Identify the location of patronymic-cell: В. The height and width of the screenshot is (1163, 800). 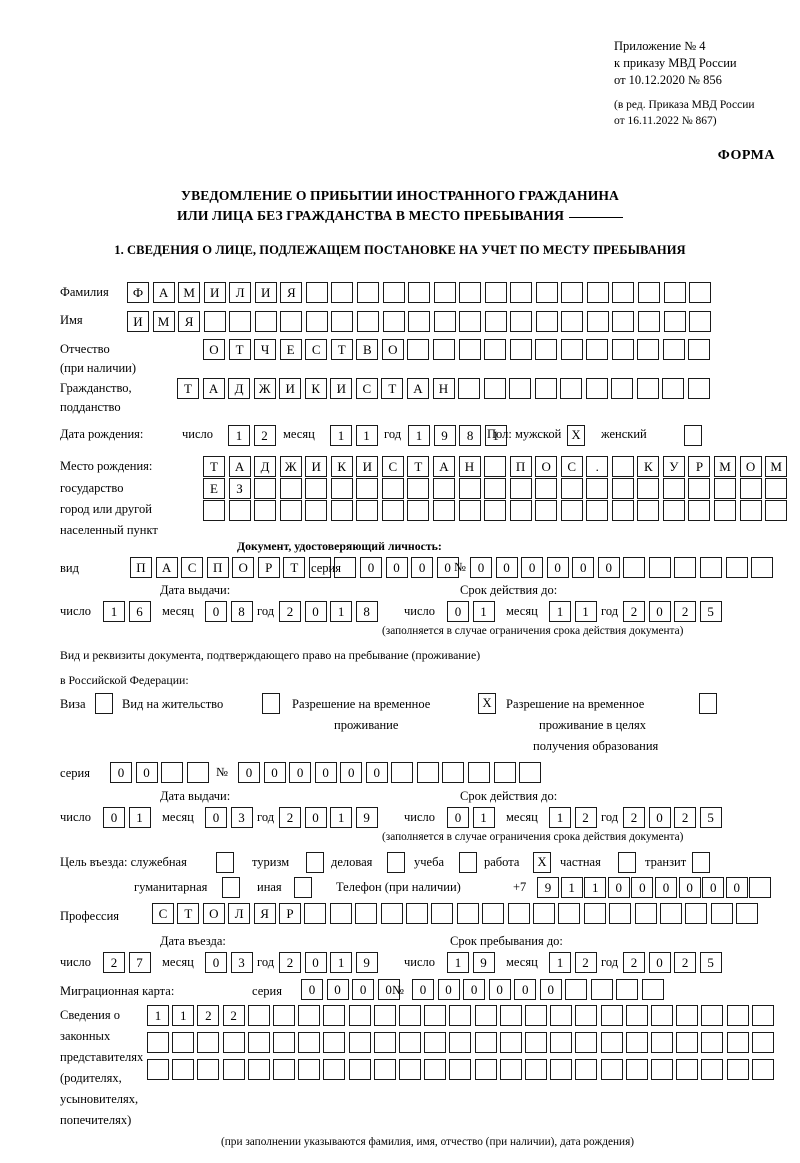
(367, 349).